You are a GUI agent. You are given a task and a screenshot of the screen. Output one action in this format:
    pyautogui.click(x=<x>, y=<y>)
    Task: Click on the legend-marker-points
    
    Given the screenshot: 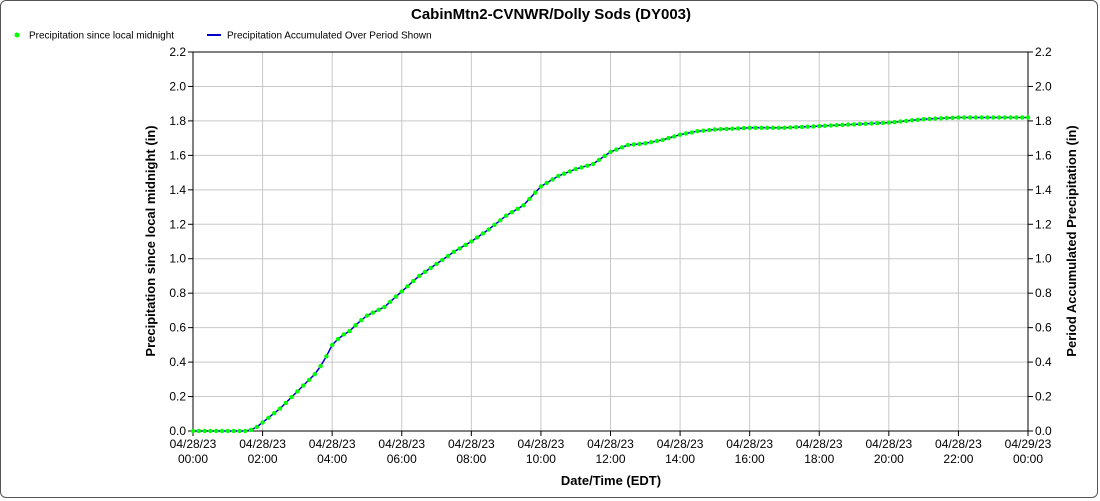 What is the action you would take?
    pyautogui.click(x=17, y=35)
    